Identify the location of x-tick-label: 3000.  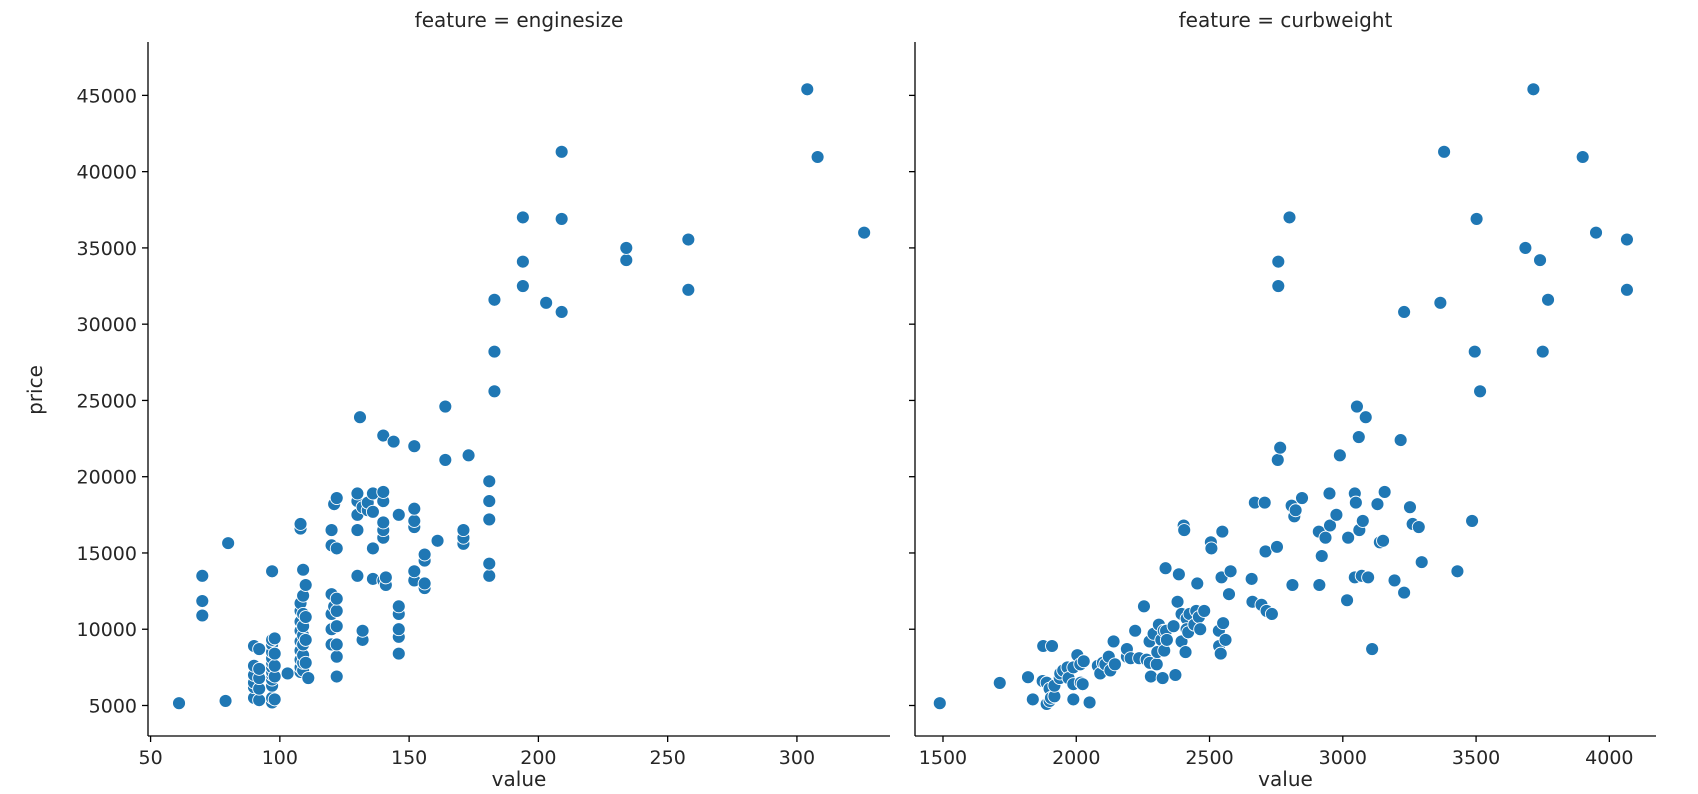
(1343, 758).